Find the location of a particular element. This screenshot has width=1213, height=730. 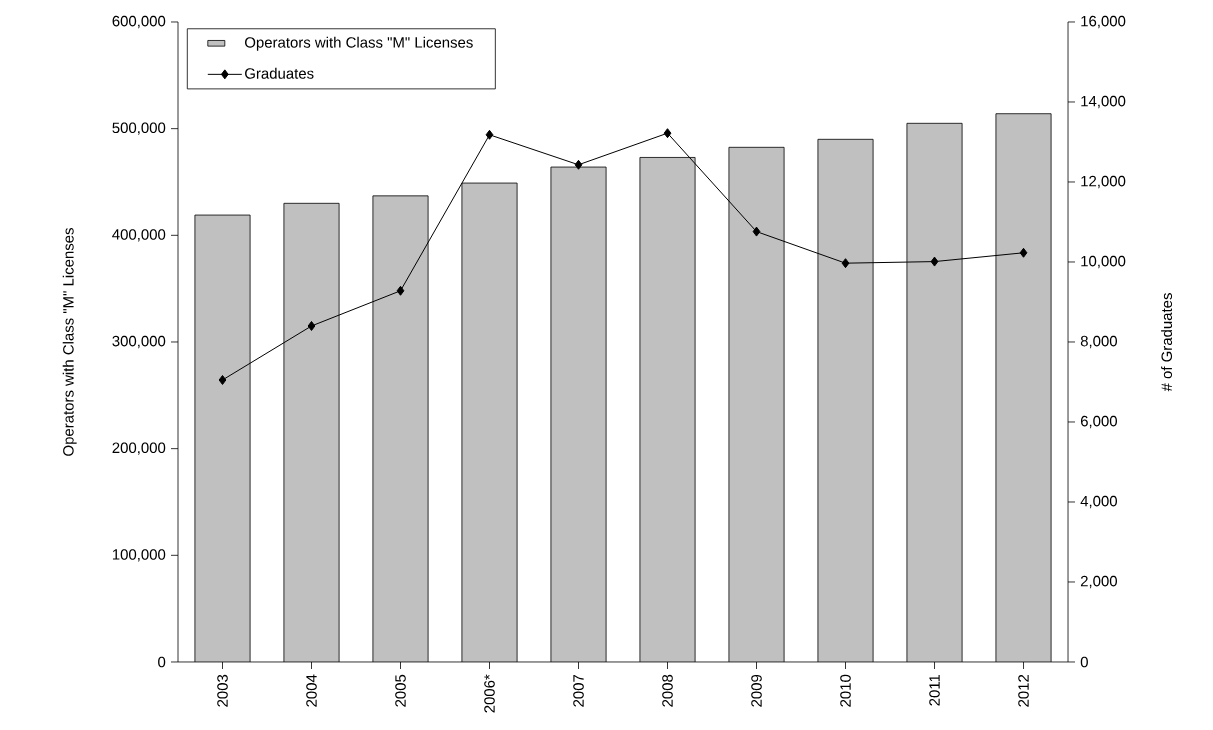

x-tick-label: 2006* is located at coordinates (489, 693).